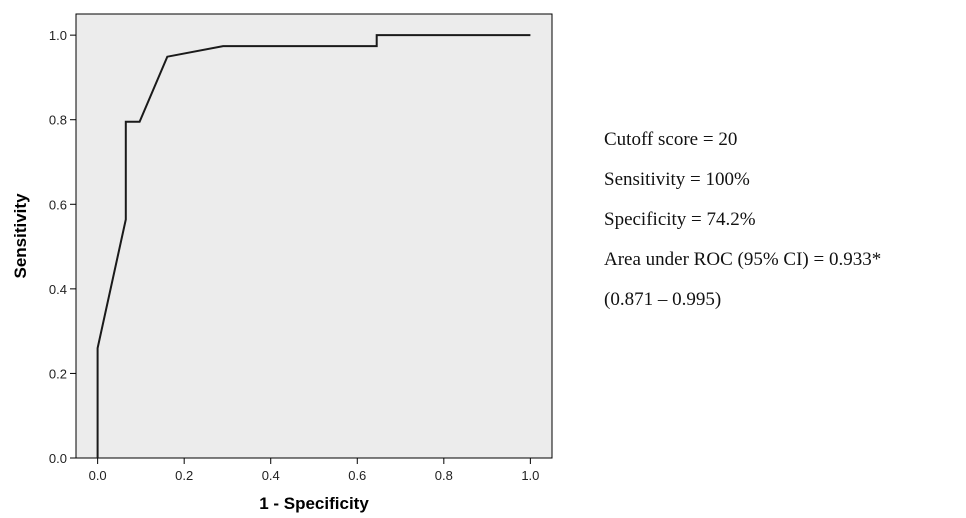 This screenshot has width=966, height=518. I want to click on specificity-text: Specificity = 74.2%, so click(680, 219).